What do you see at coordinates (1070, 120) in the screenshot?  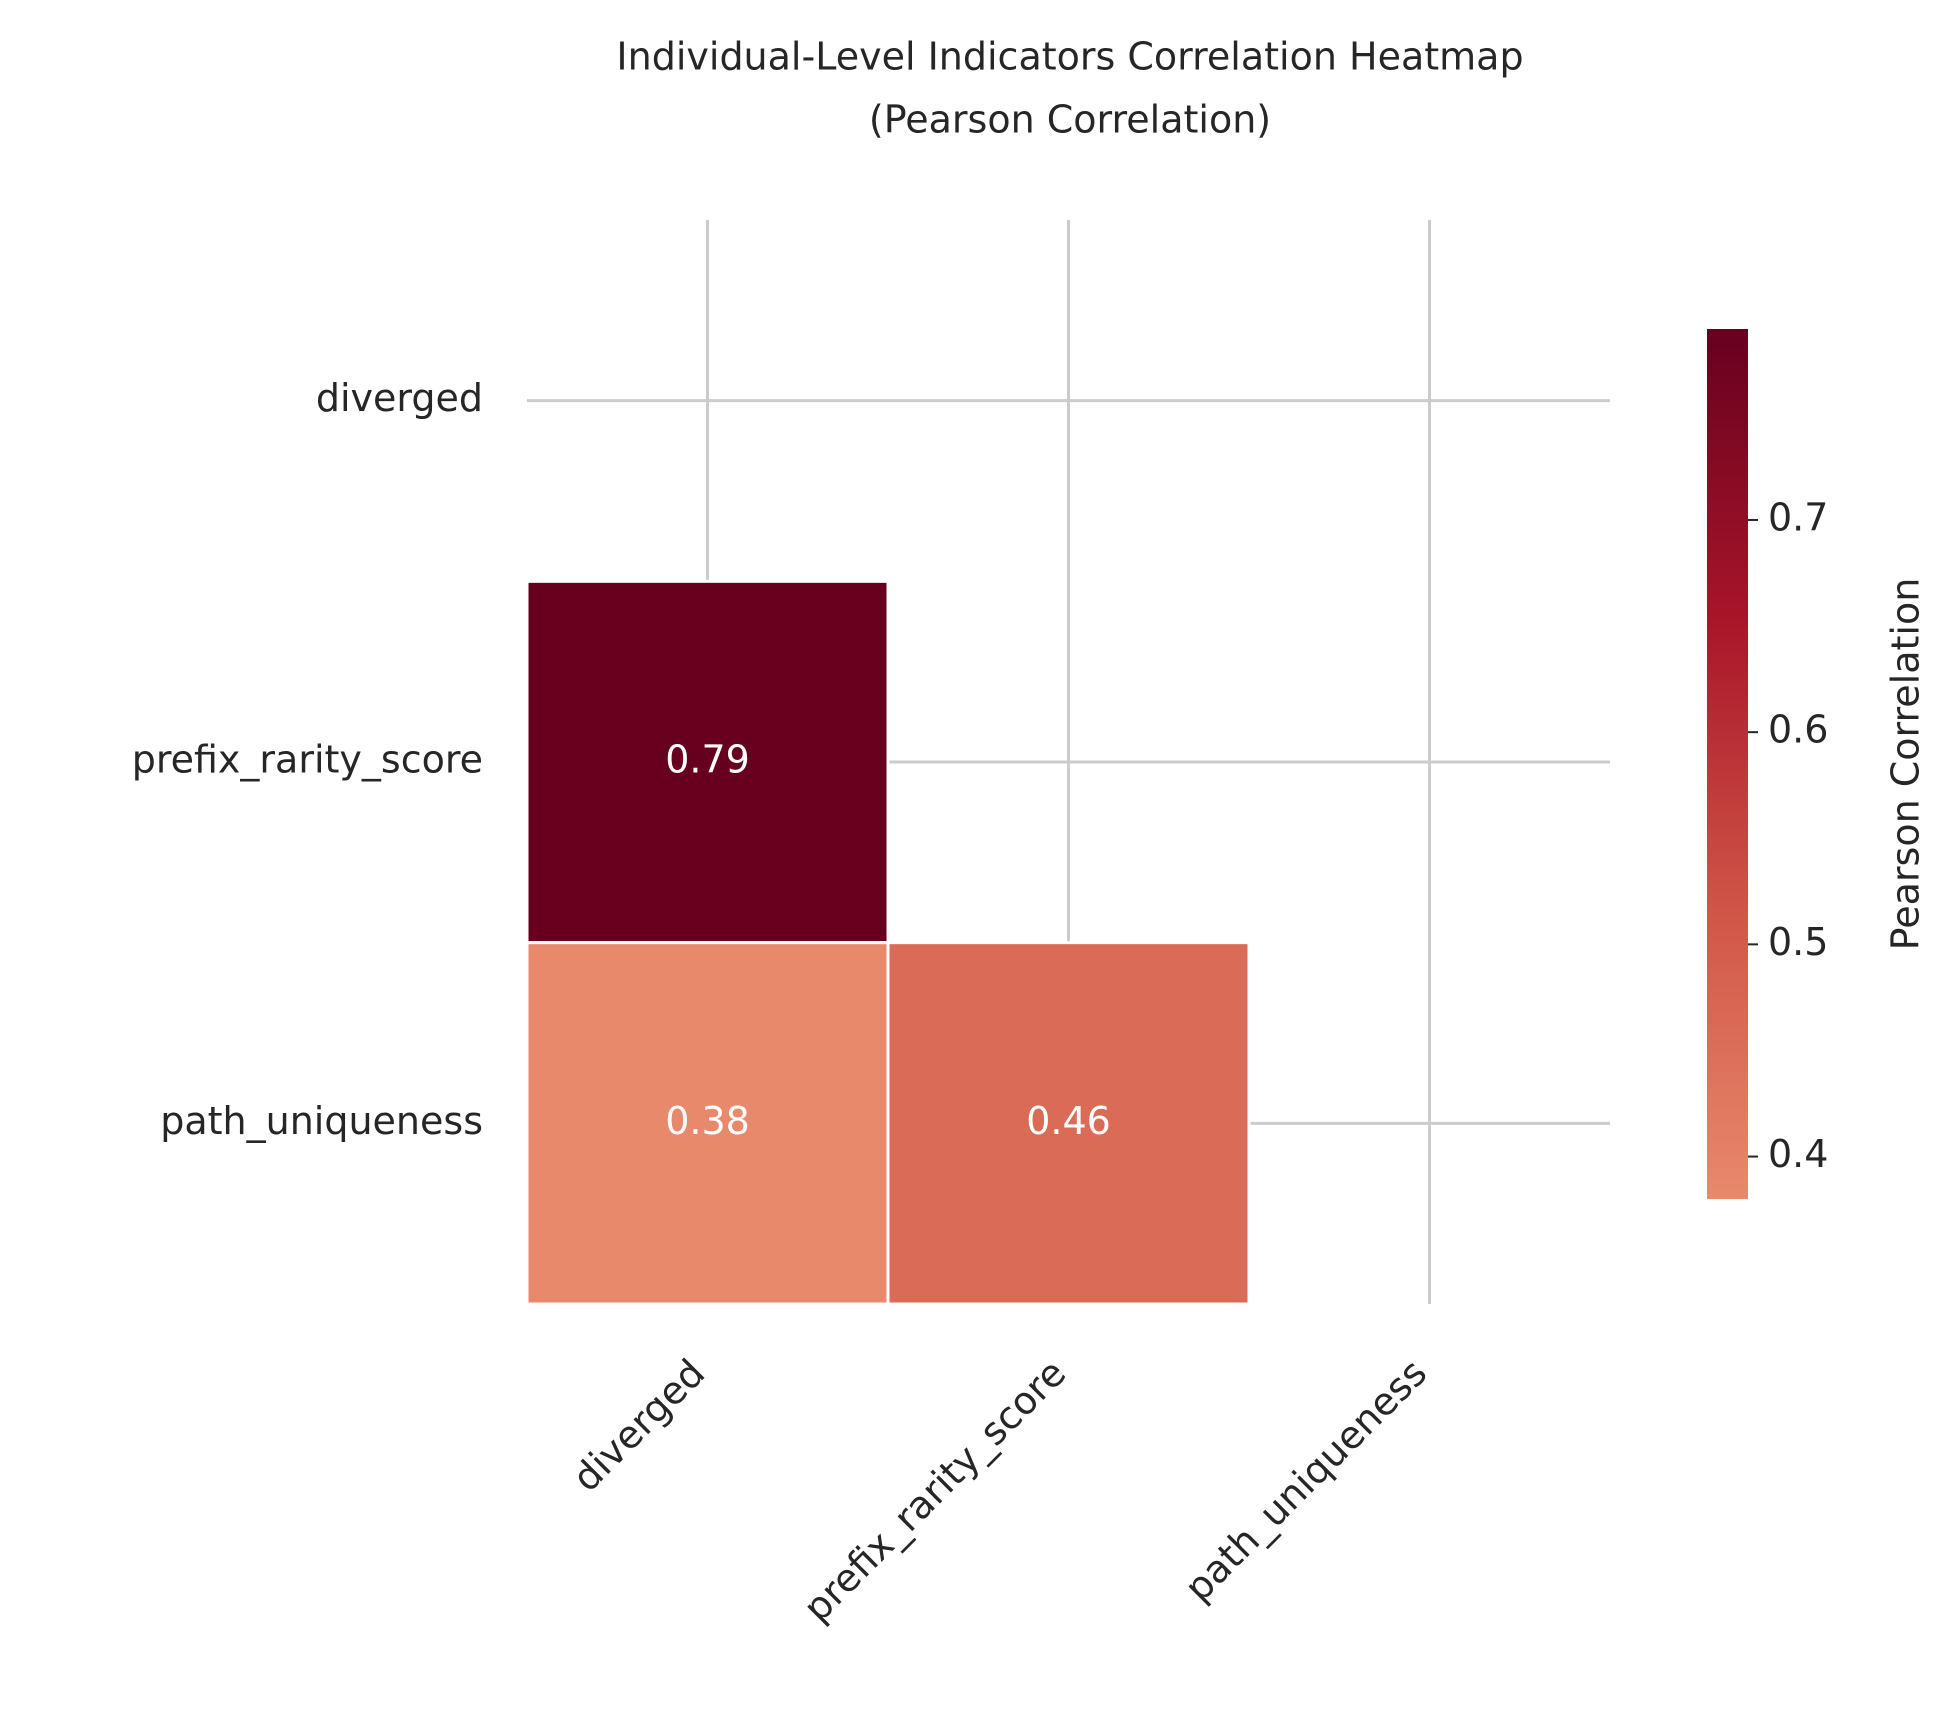 I see `chart-subtitle: (Pearson Correlation)` at bounding box center [1070, 120].